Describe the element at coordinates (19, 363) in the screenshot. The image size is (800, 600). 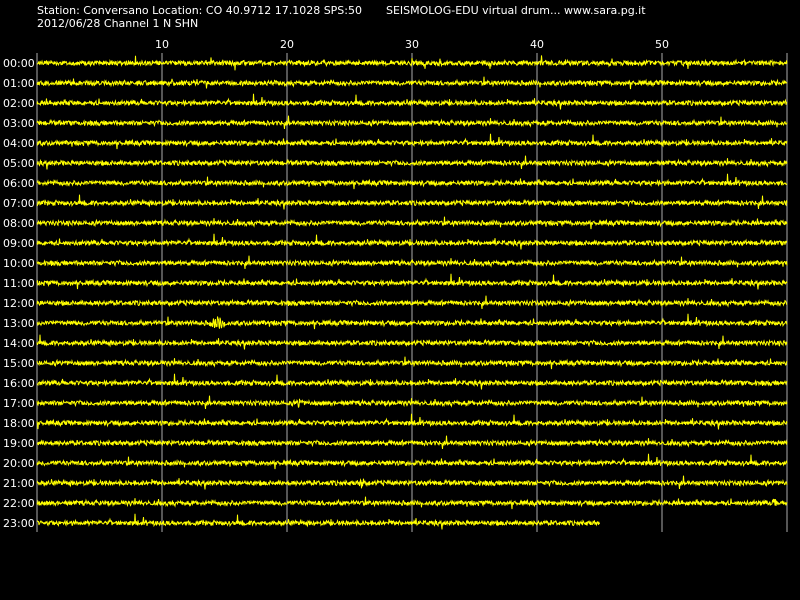
I see `hour-label: 15:00` at that location.